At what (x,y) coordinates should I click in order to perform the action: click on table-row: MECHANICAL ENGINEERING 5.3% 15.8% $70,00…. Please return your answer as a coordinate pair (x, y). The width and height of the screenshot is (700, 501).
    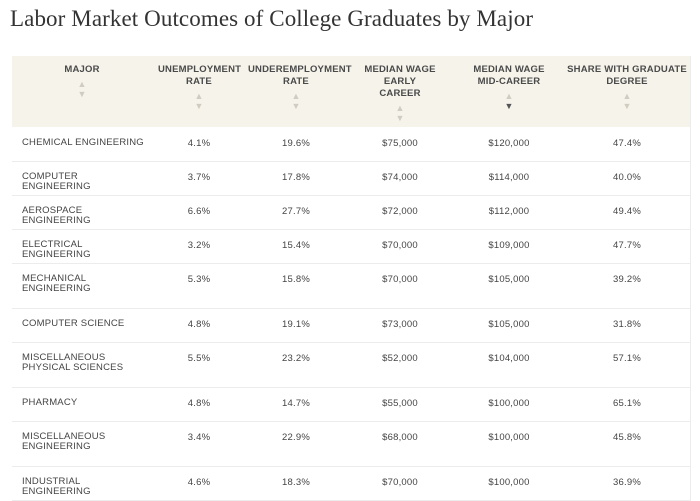
    Looking at the image, I should click on (351, 286).